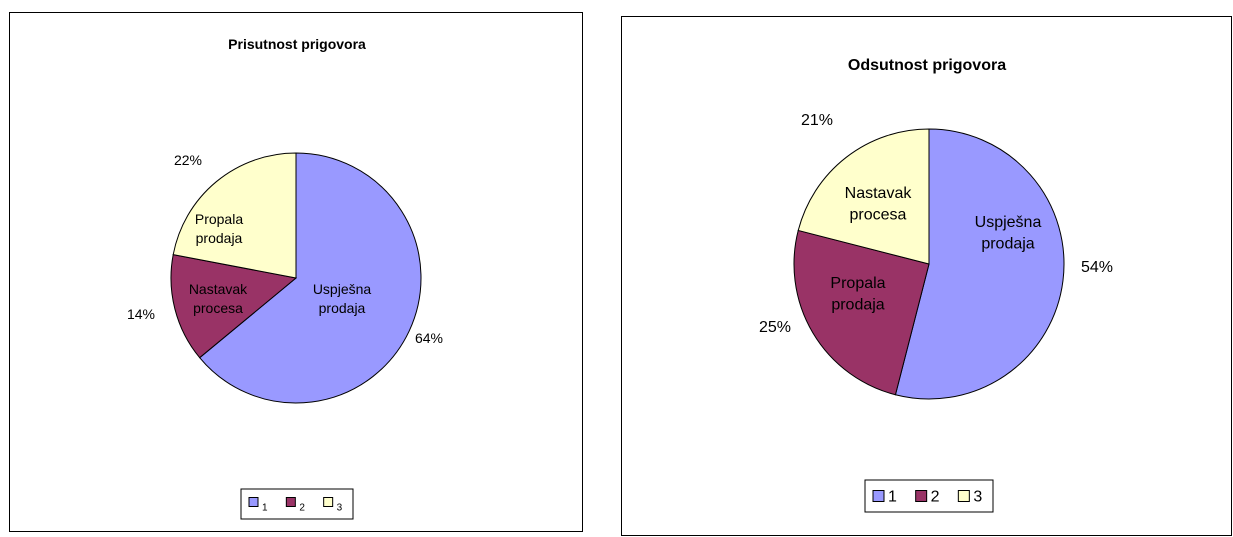 The height and width of the screenshot is (537, 1233). What do you see at coordinates (929, 496) in the screenshot?
I see `legend` at bounding box center [929, 496].